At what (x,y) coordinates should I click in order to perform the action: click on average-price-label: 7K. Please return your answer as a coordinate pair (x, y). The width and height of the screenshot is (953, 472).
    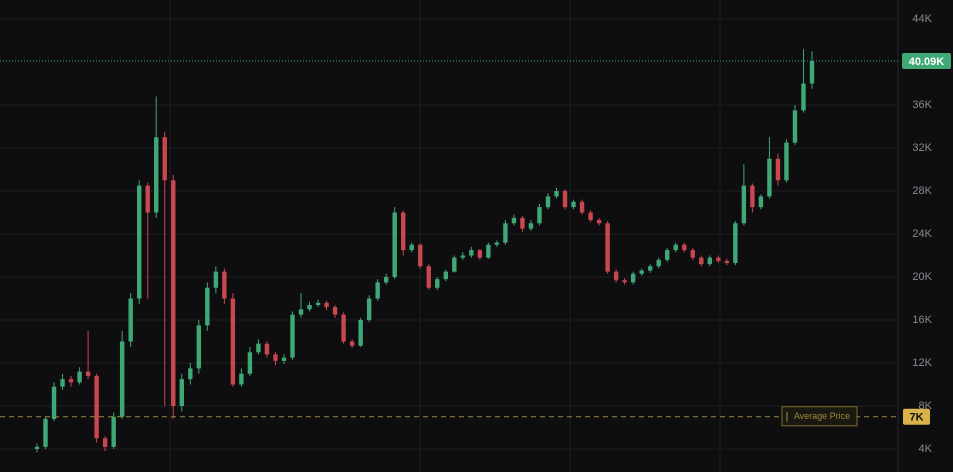
    Looking at the image, I should click on (916, 418).